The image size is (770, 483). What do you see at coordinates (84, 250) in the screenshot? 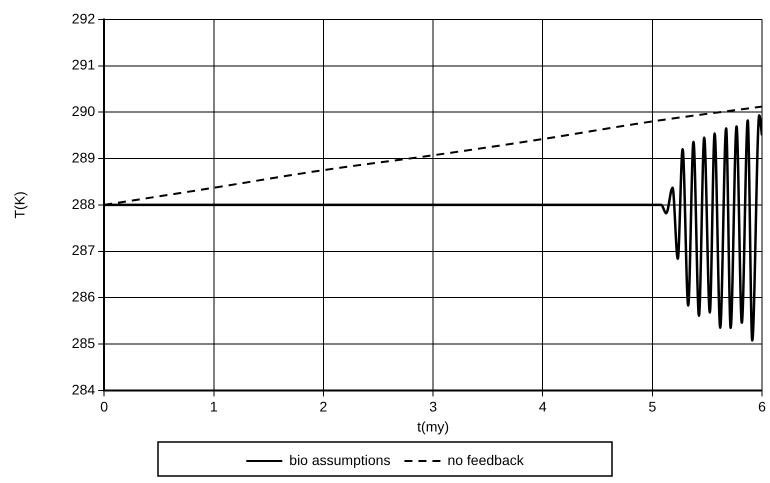
I see `y-tick-label: 287` at bounding box center [84, 250].